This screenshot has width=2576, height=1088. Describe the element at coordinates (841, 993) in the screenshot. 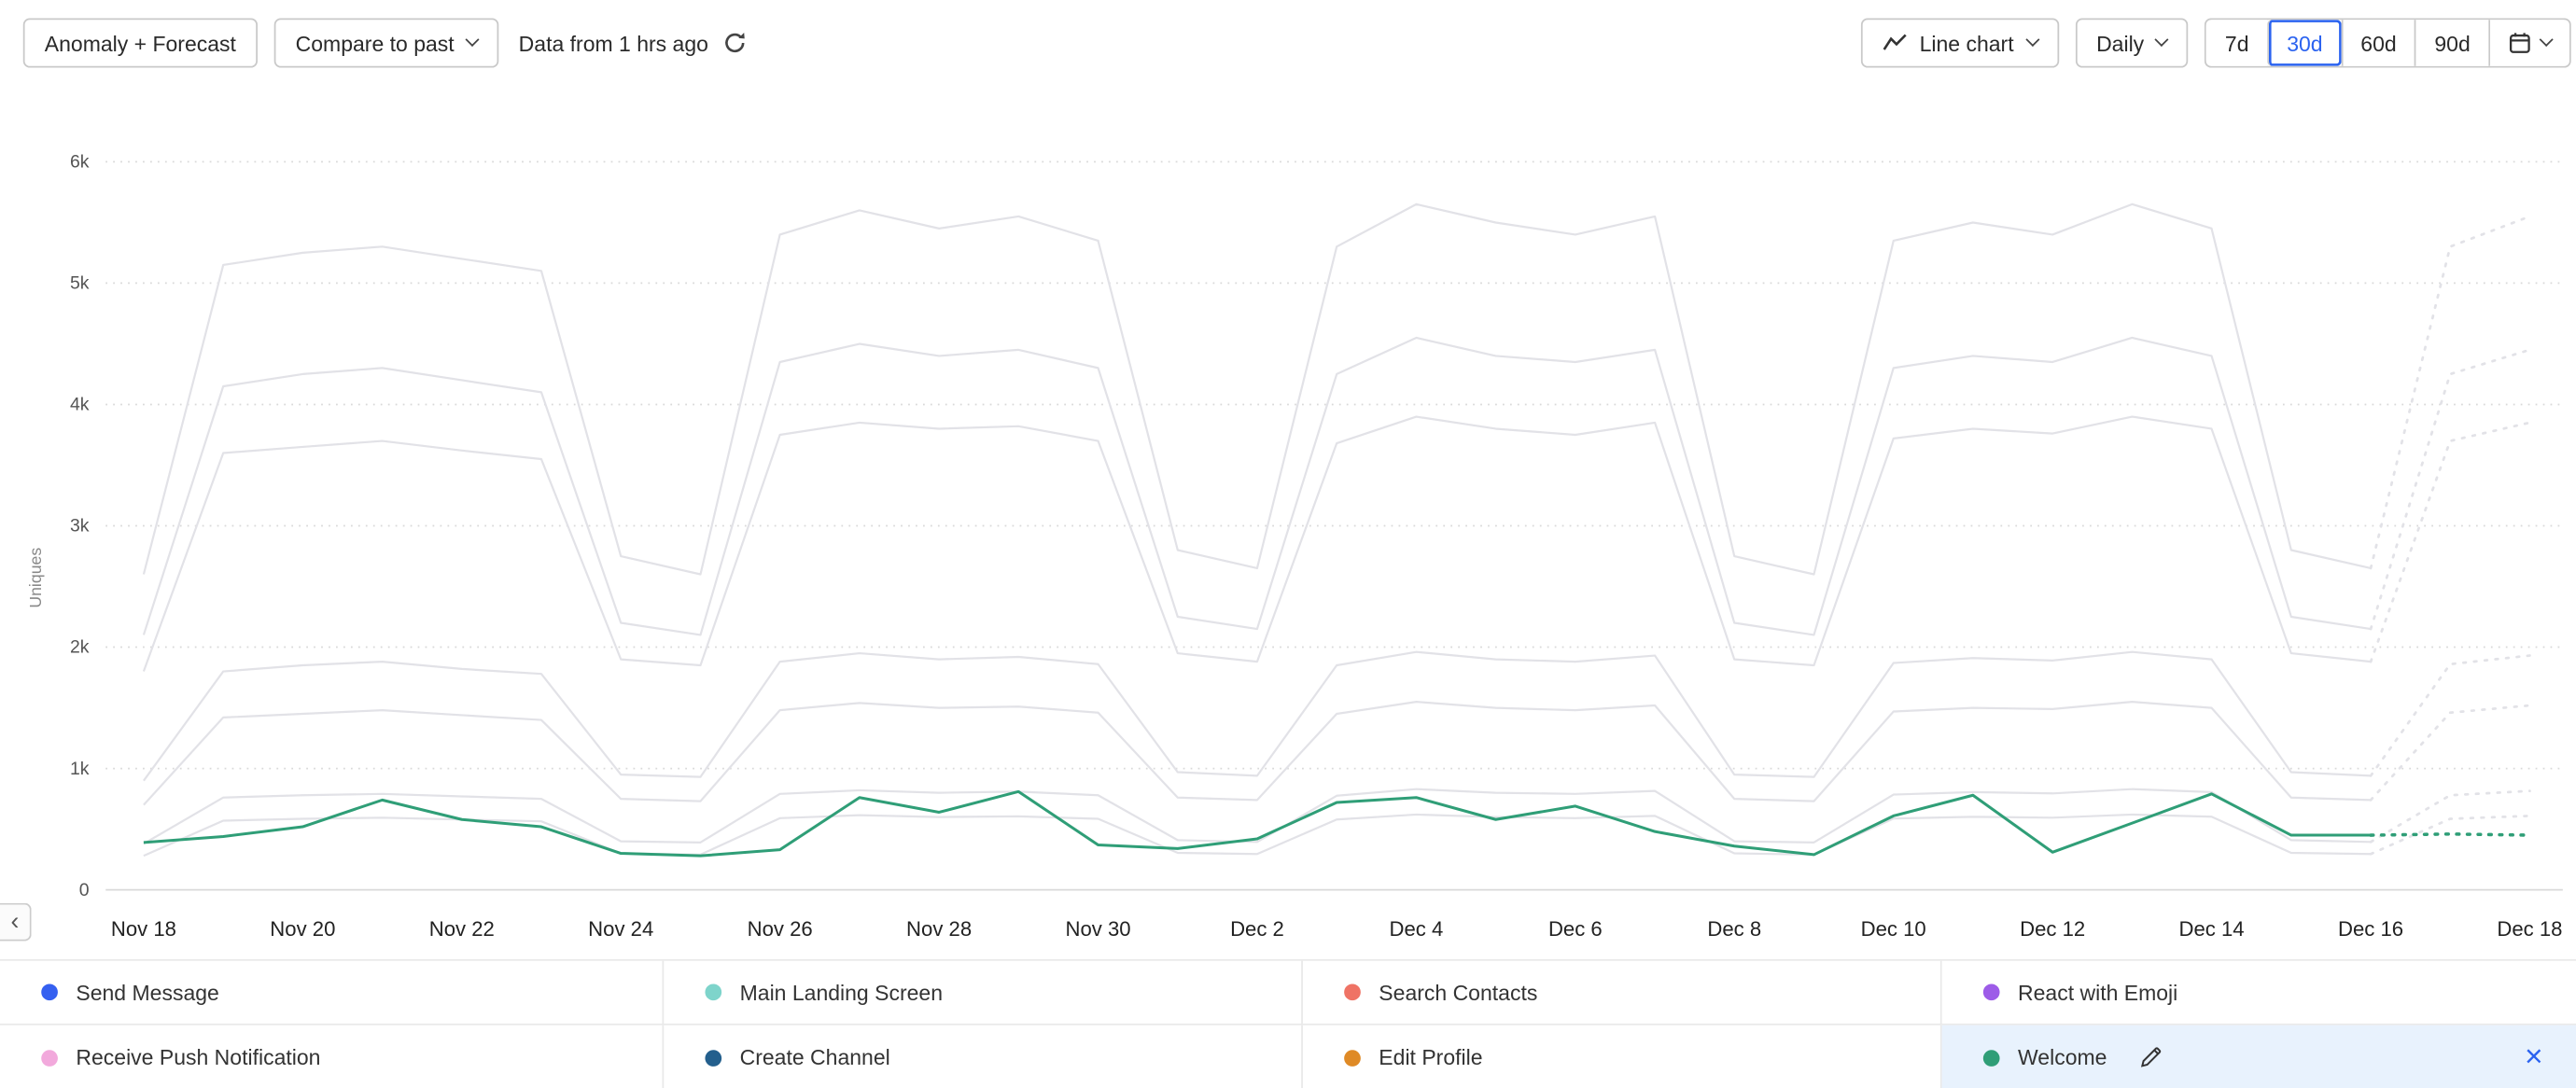

I see `legend-item-label: Main Landing Screen` at that location.